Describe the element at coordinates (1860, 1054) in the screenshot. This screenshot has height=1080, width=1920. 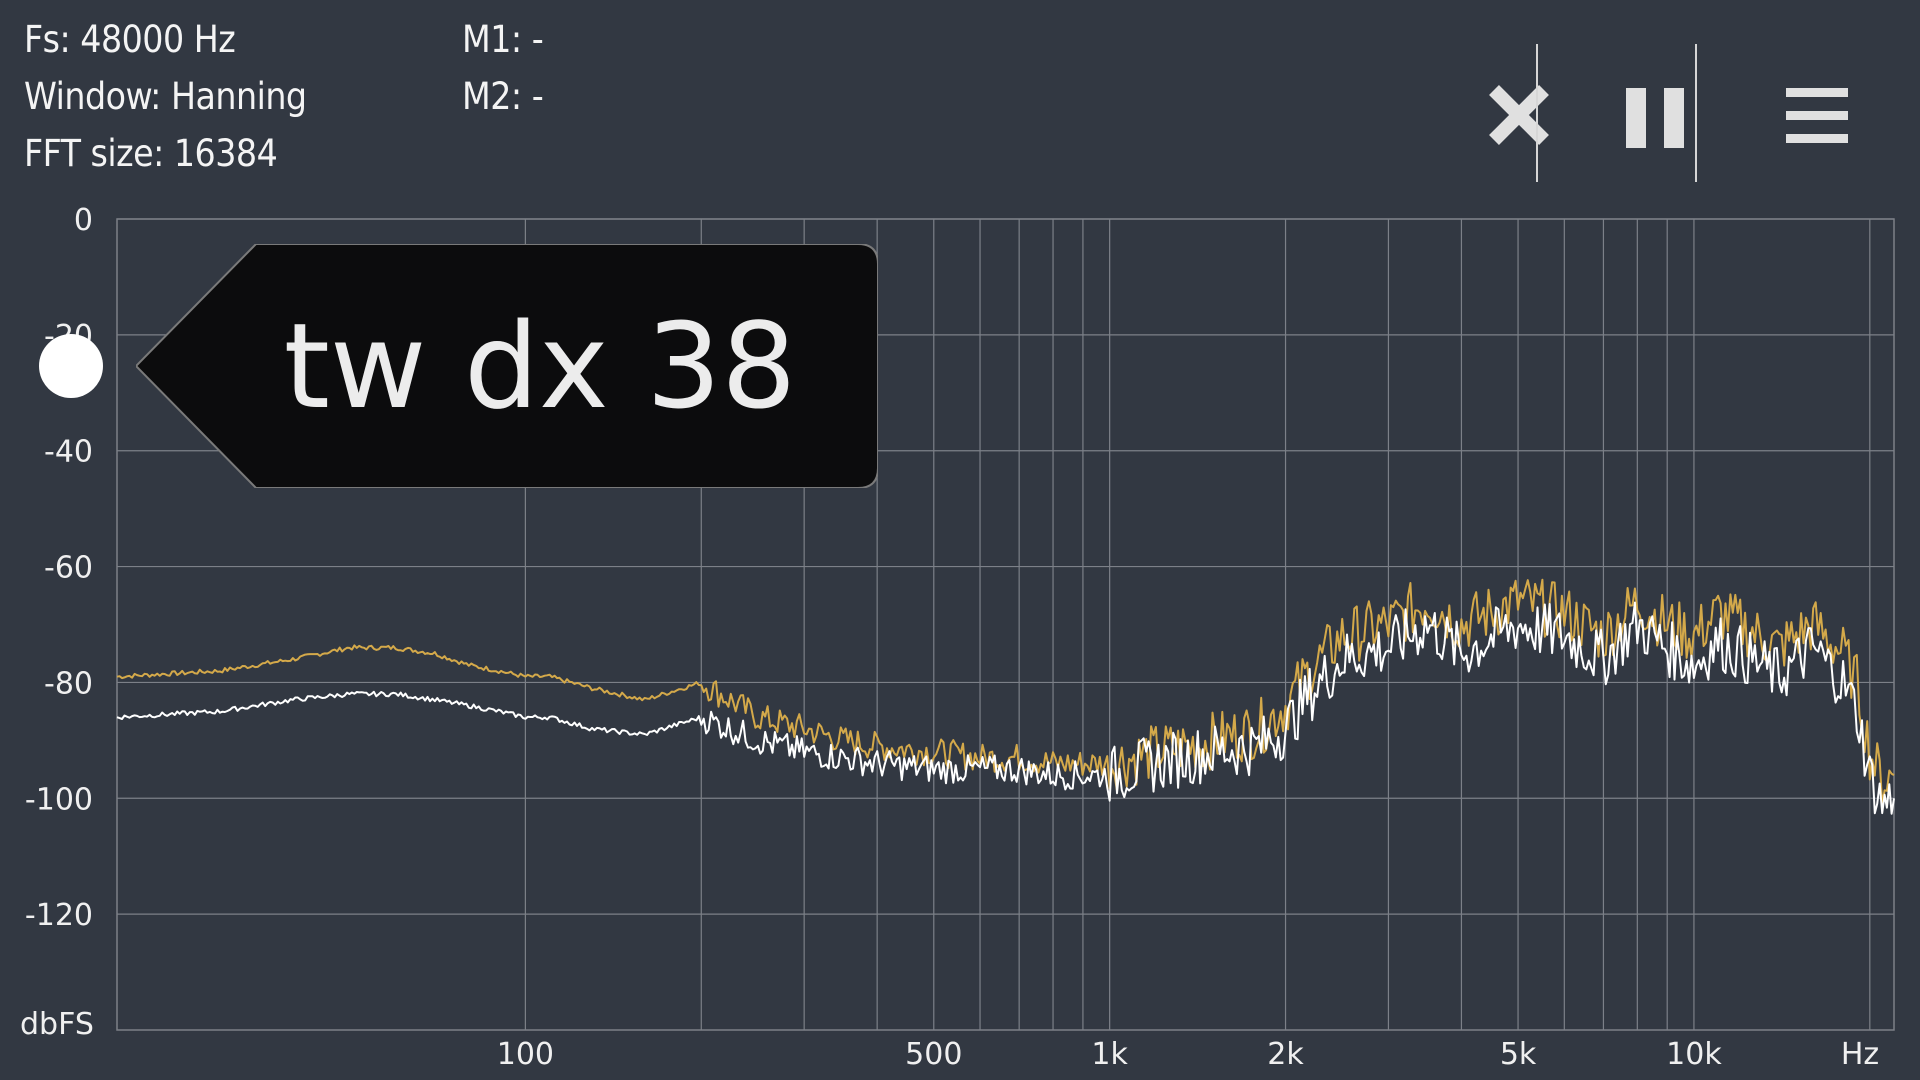
I see `x-axis-unit-label: Hz` at that location.